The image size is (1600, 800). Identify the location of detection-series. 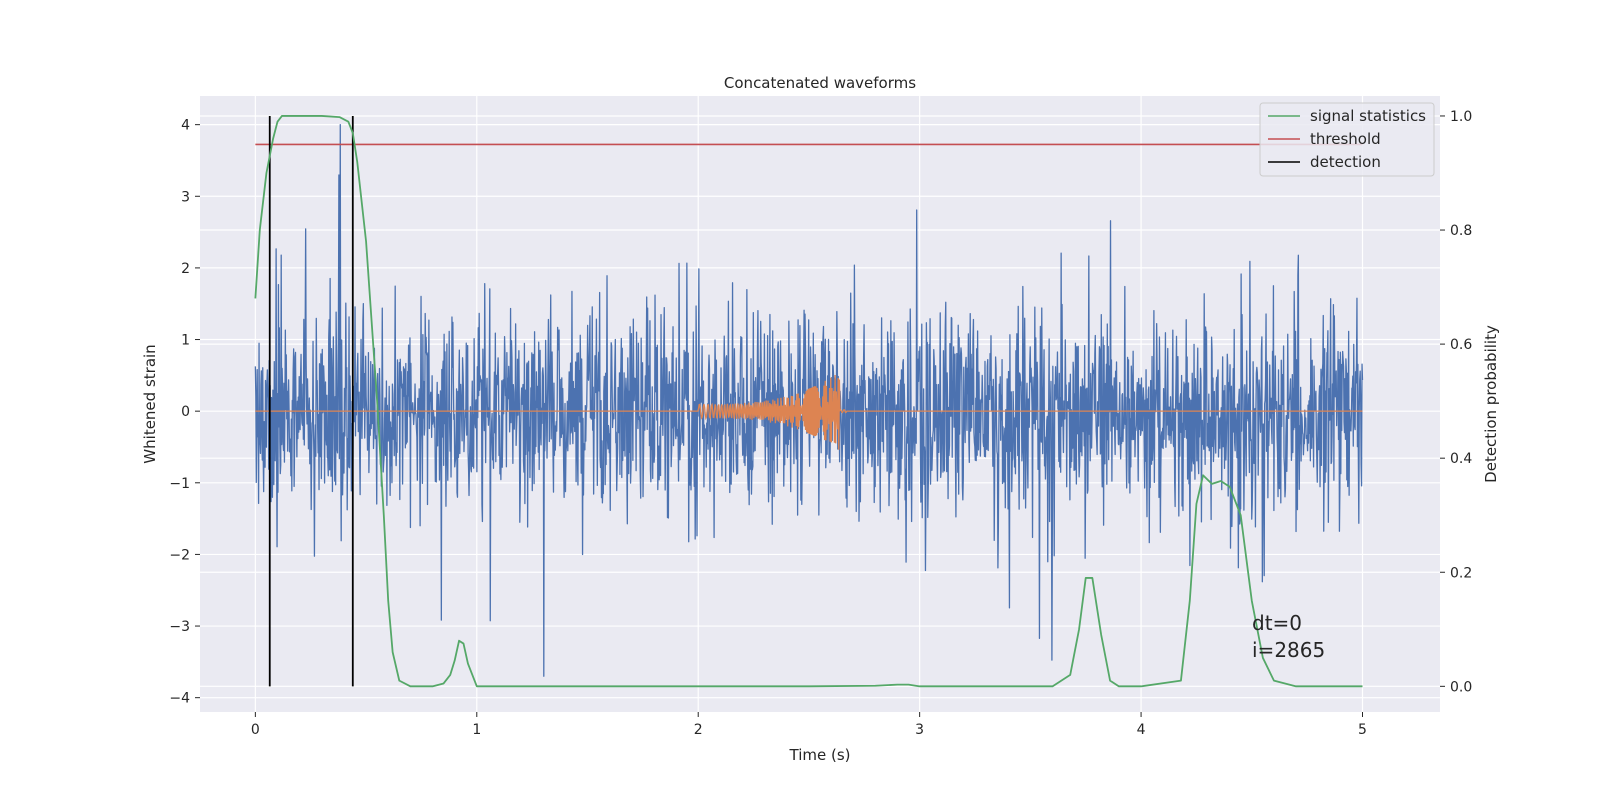
(311, 401).